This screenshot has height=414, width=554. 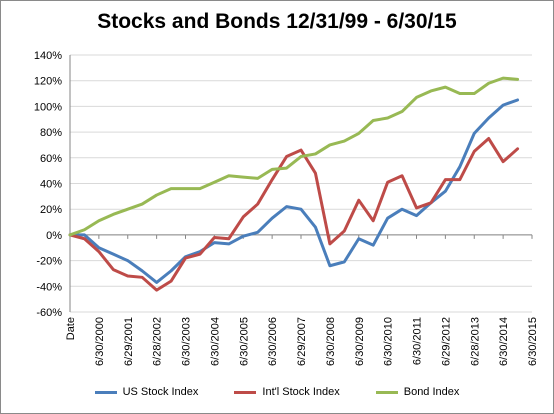 I want to click on x-tick-label: 6/30/2006, so click(x=273, y=341).